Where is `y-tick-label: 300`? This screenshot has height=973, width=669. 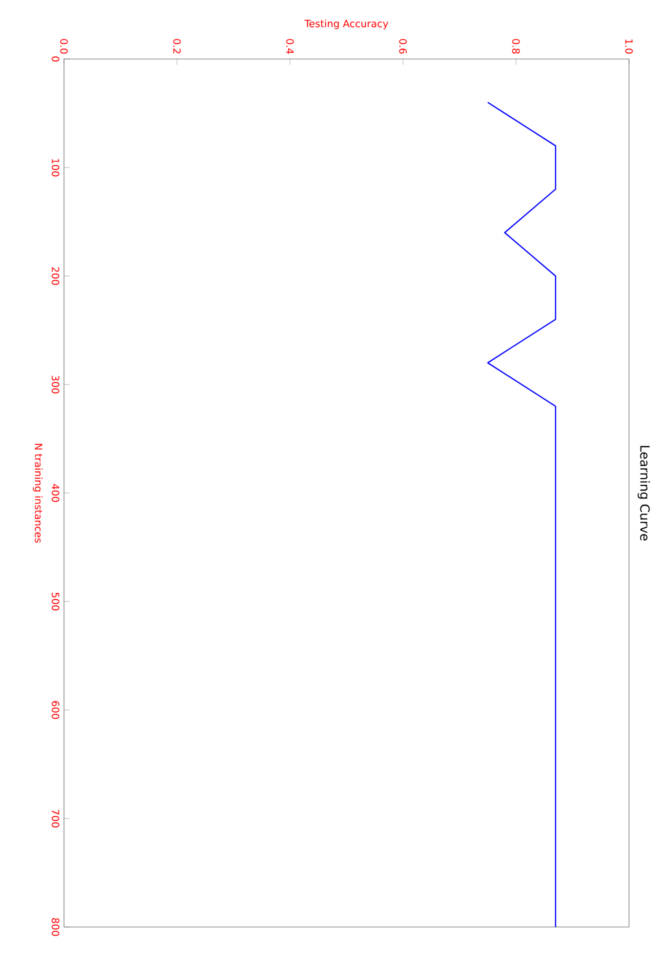
y-tick-label: 300 is located at coordinates (56, 385).